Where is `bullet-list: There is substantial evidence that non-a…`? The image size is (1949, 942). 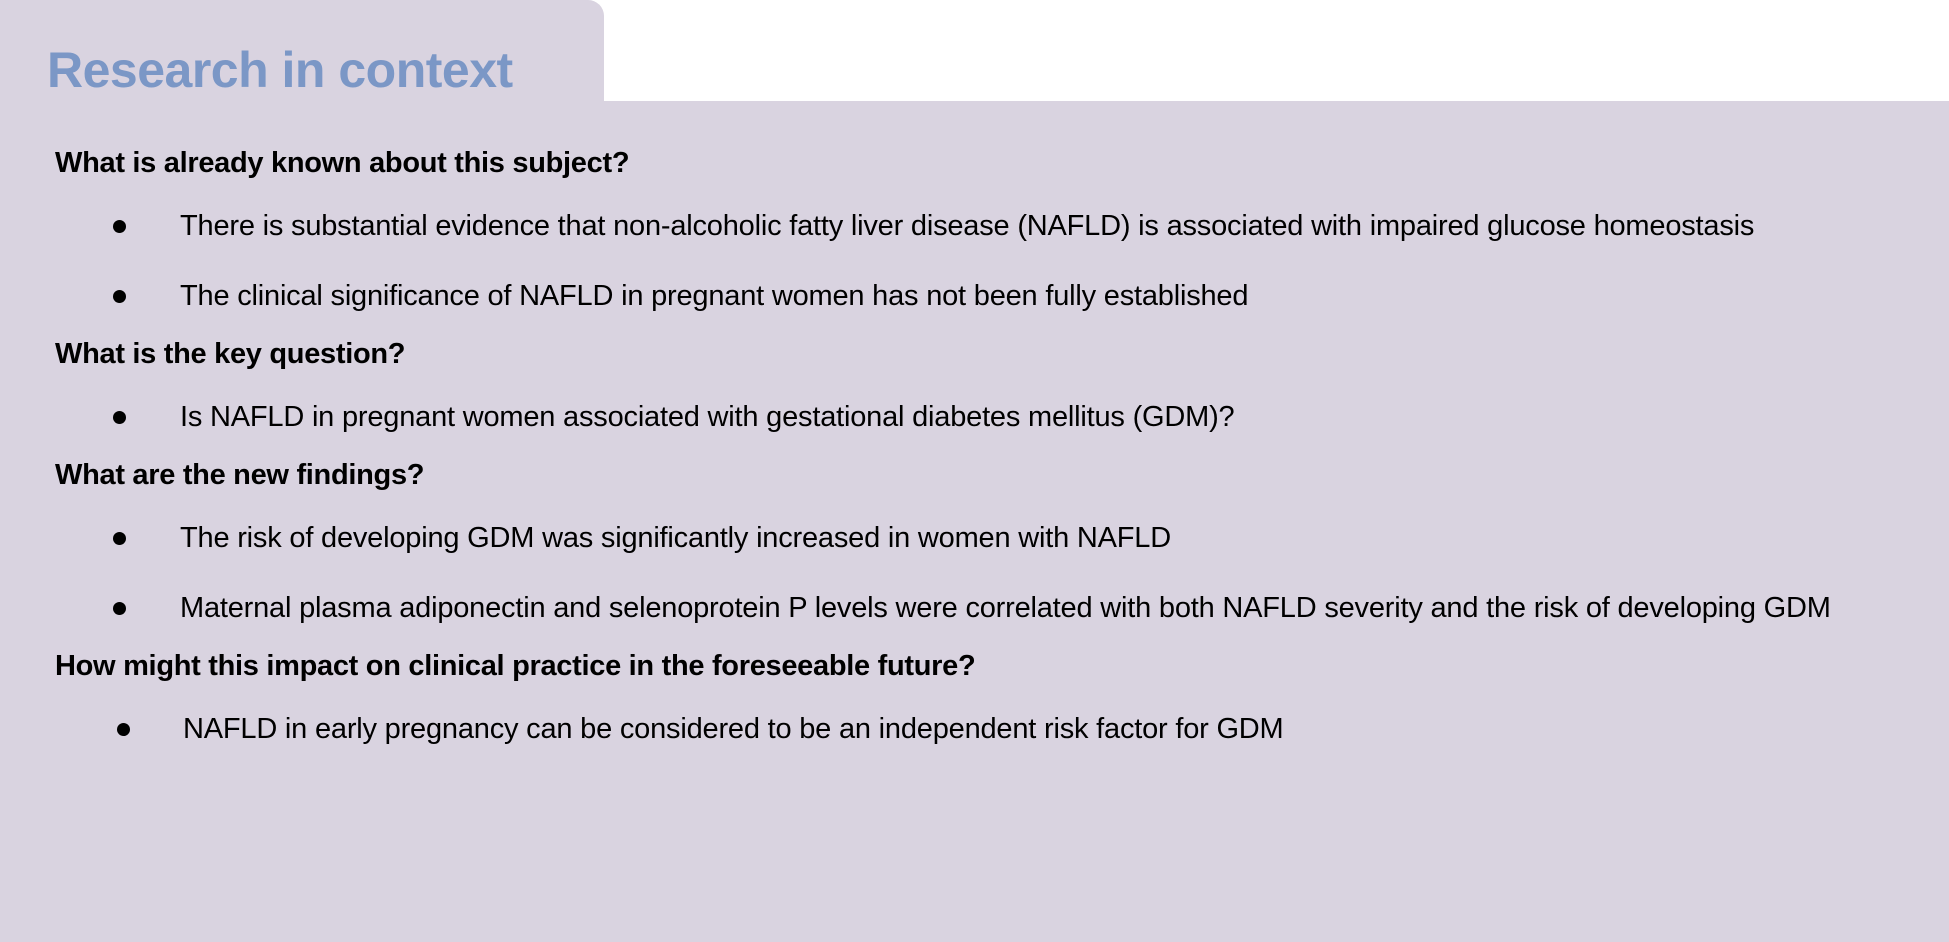
bullet-list: There is substantial evidence that non-a… is located at coordinates (985, 261).